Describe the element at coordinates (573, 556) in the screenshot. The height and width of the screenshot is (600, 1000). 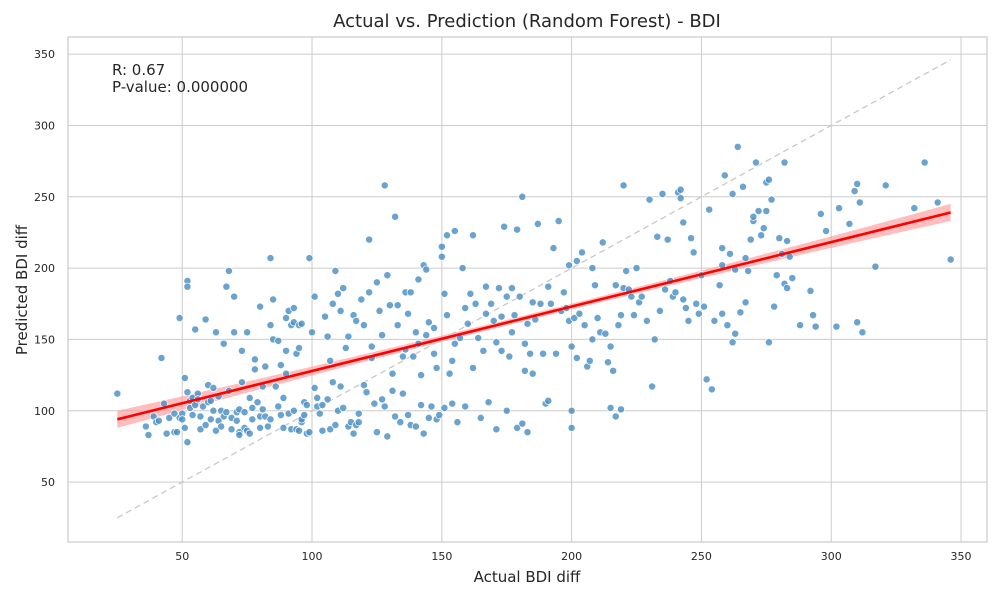
I see `x-tick-labels: 50 100 150 200 250 300 350` at that location.